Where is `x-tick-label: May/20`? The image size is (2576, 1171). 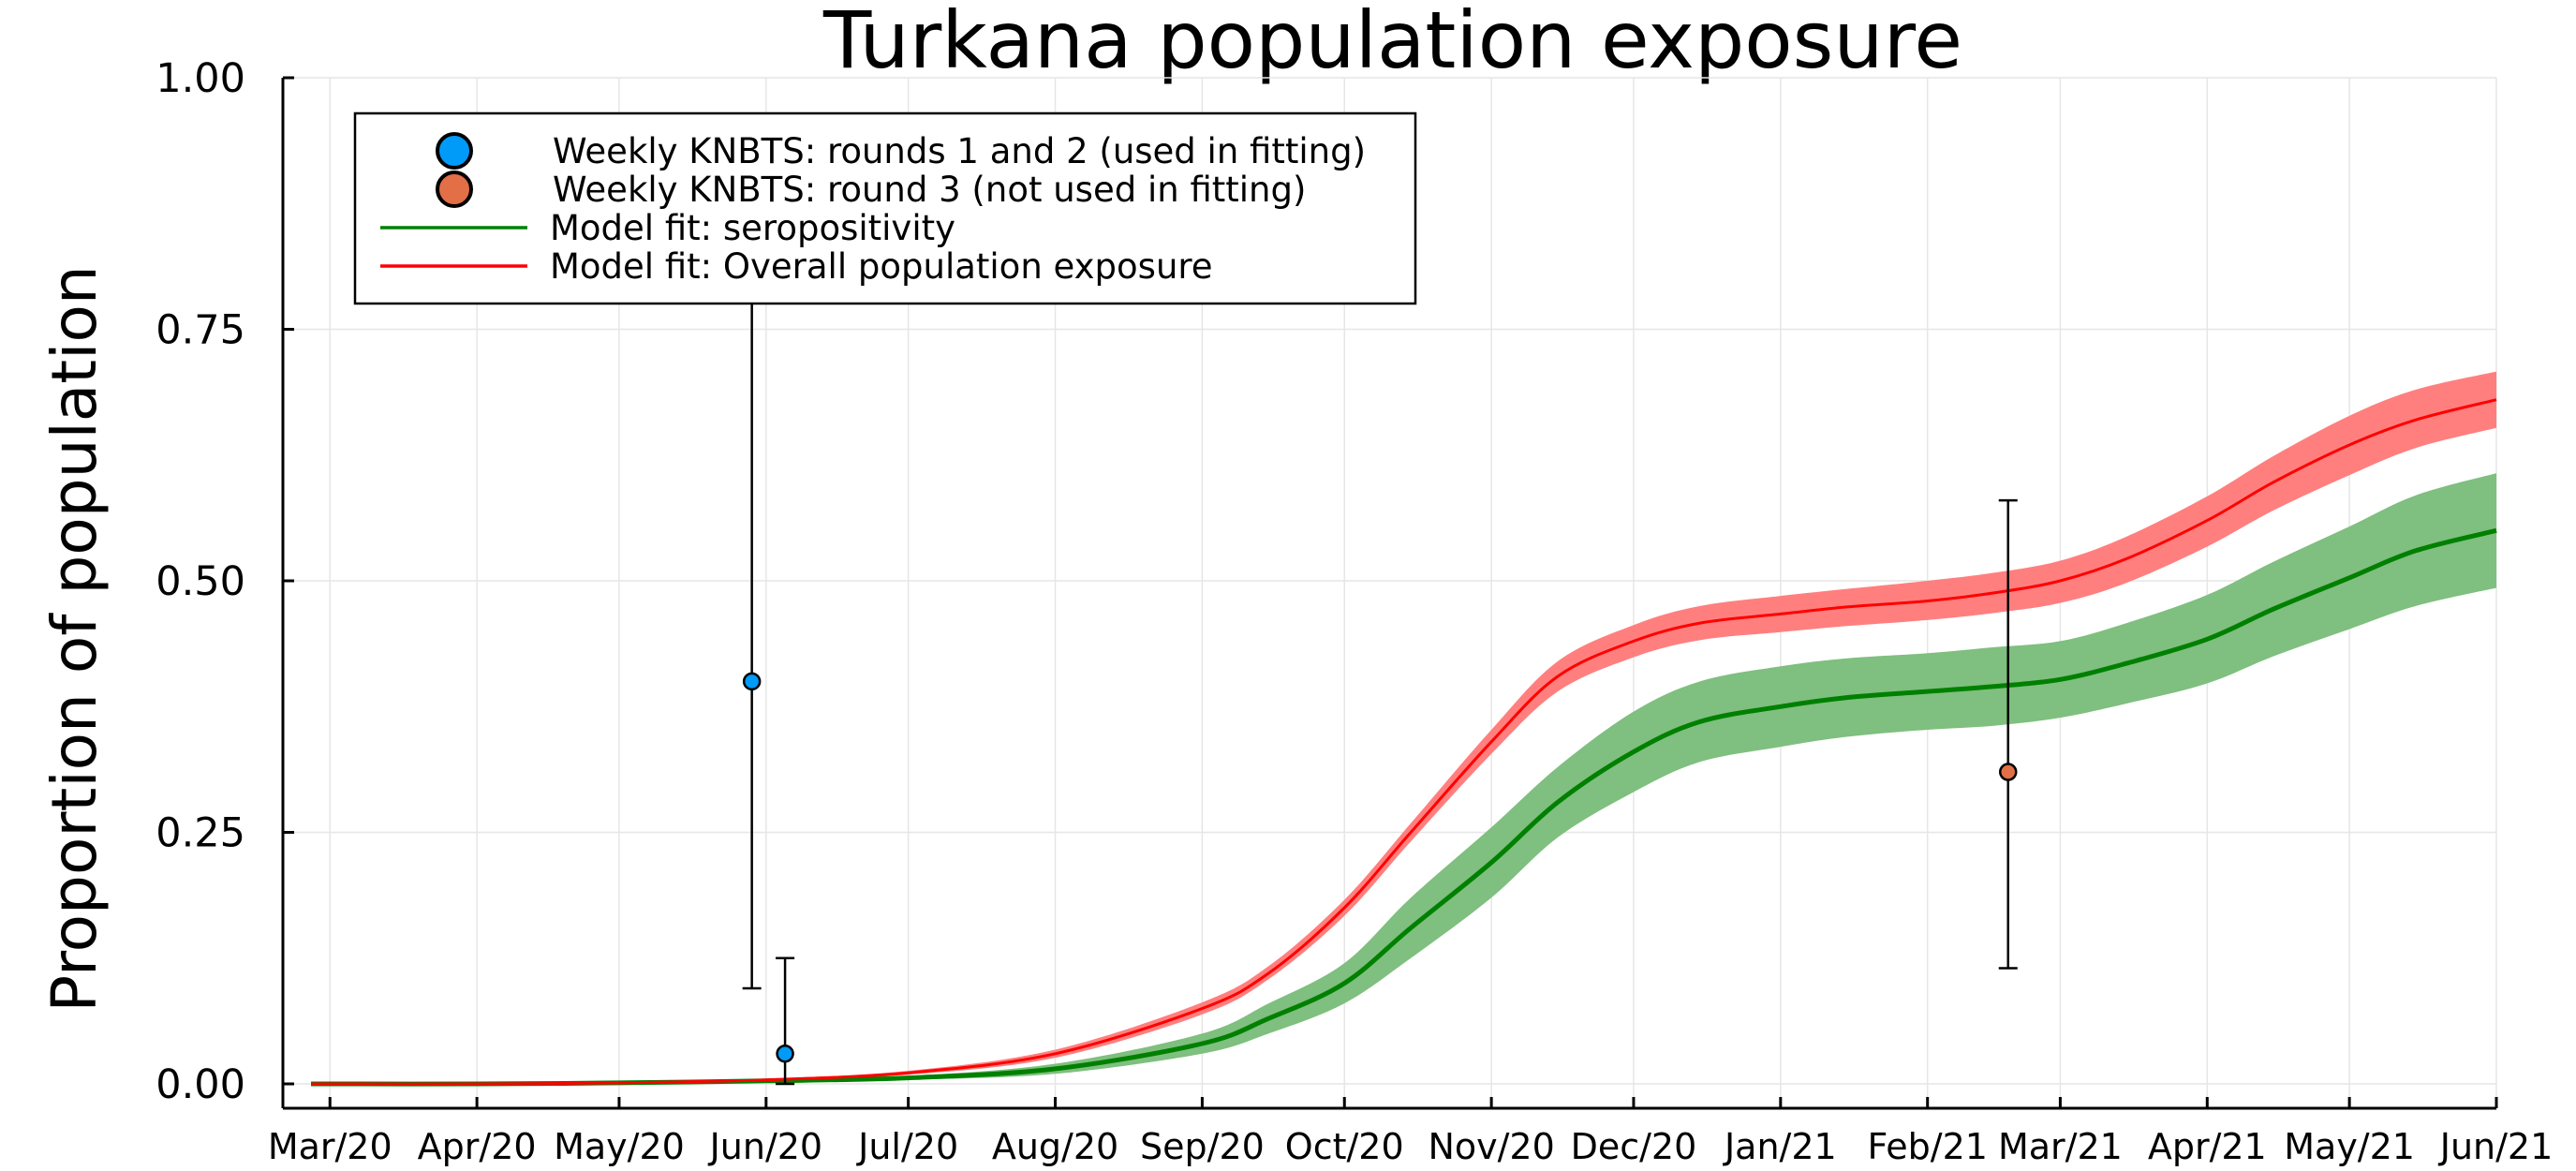 x-tick-label: May/20 is located at coordinates (620, 1146).